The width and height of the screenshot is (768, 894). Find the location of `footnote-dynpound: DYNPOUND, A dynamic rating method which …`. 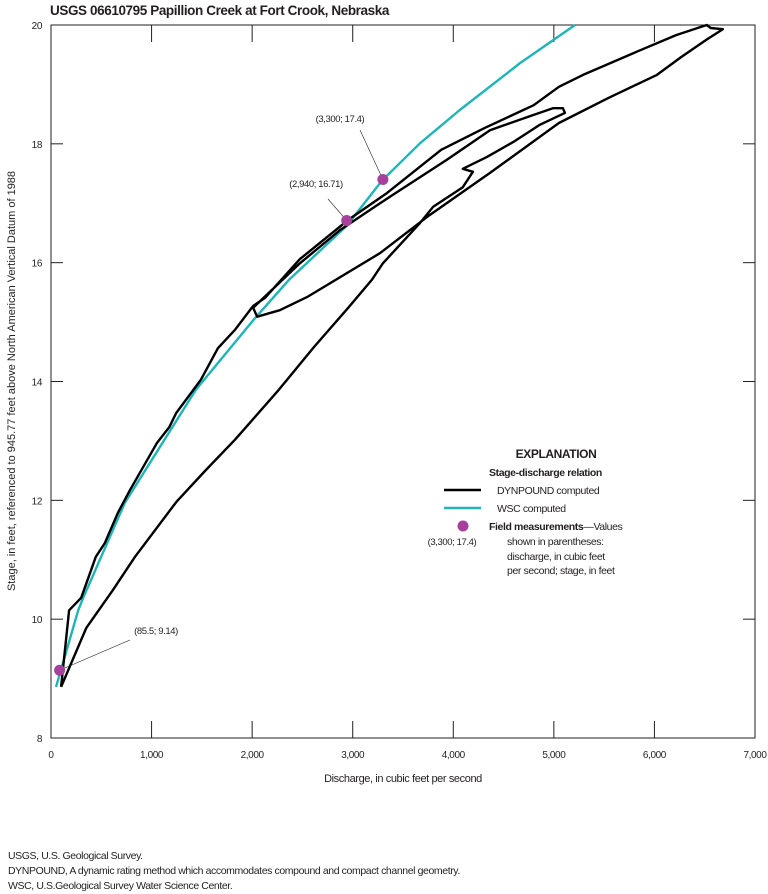

footnote-dynpound: DYNPOUND, A dynamic rating method which … is located at coordinates (234, 871).